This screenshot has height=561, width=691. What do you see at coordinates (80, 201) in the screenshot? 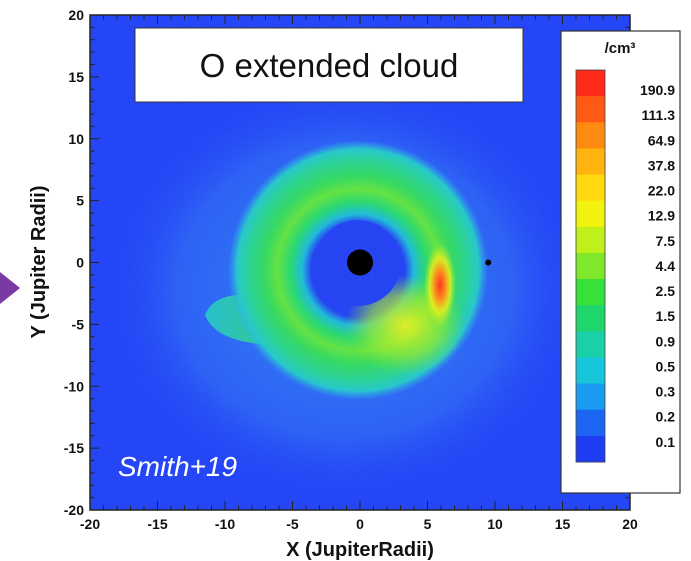
I see `y-tick-label: 5` at bounding box center [80, 201].